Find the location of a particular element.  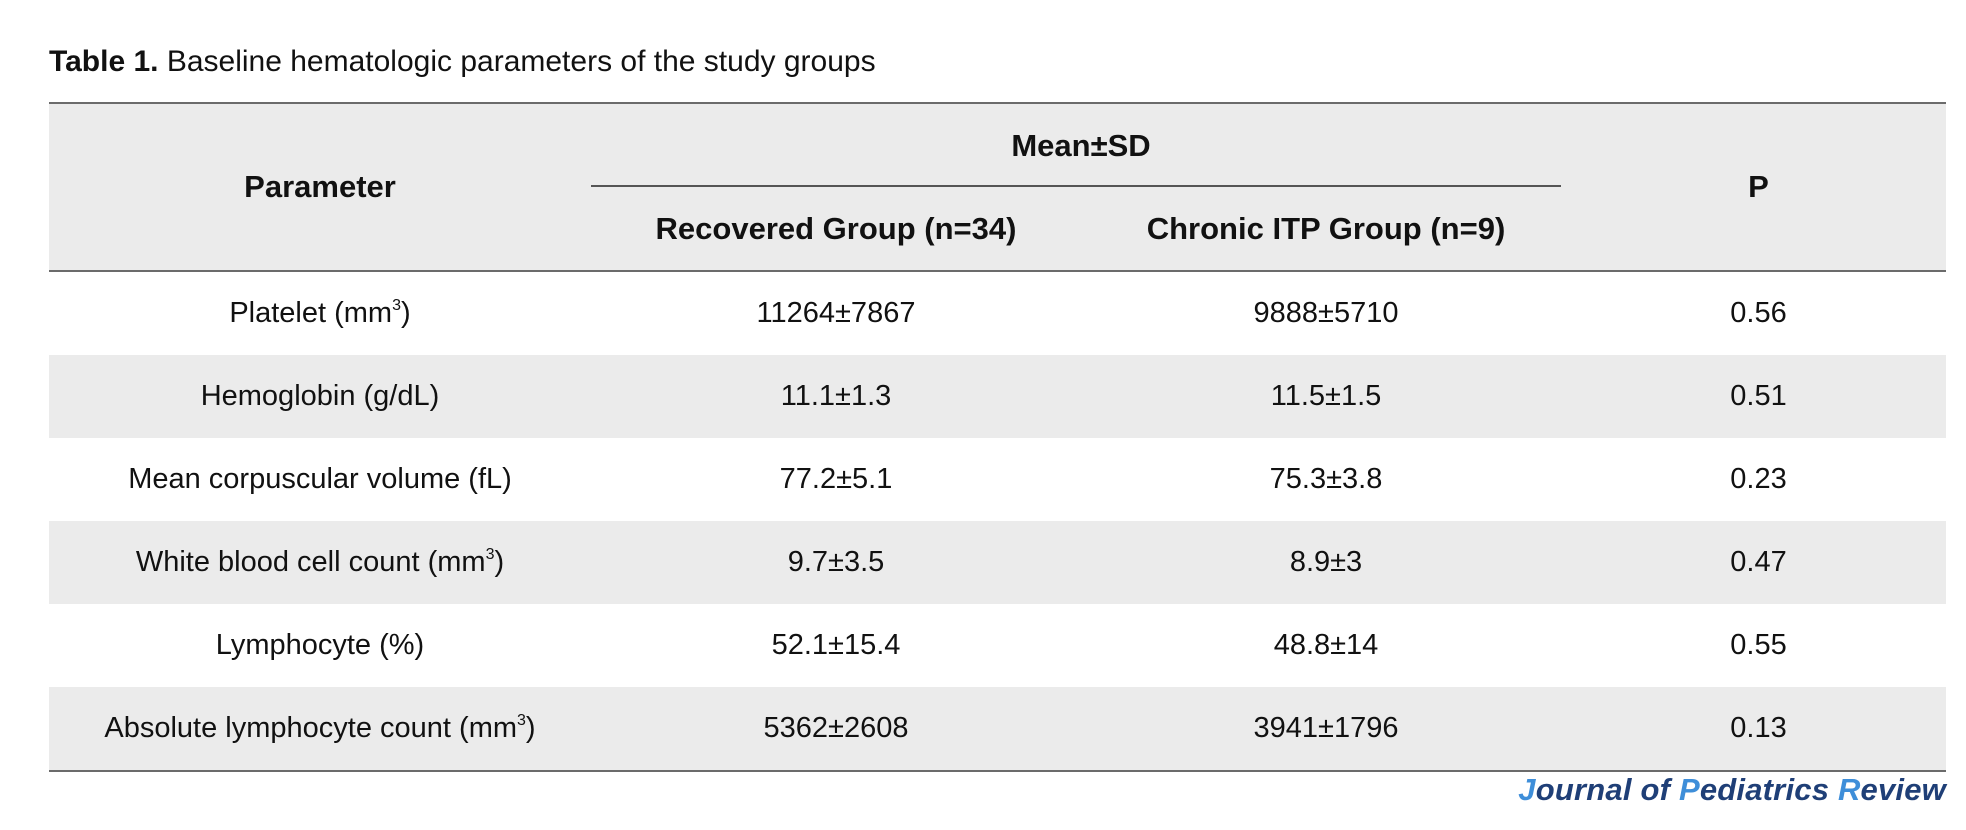

cell-chronic-value: 48.8±14 is located at coordinates (1326, 645).